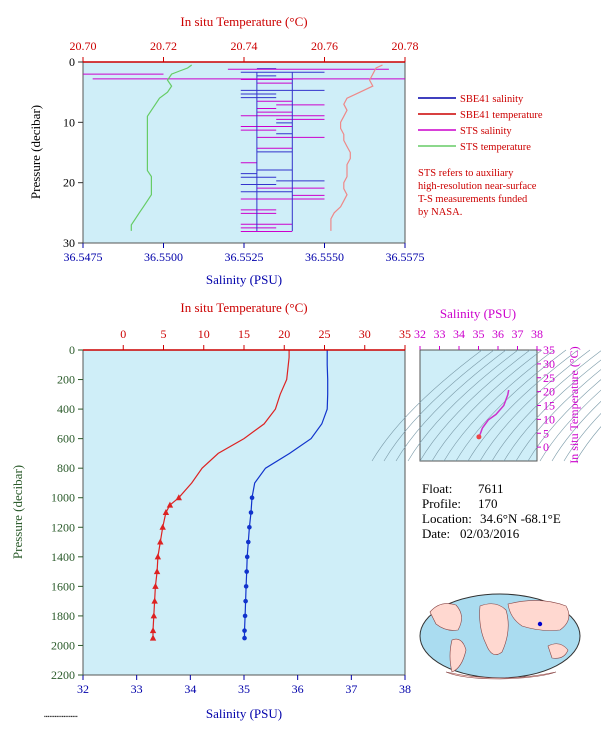 The height and width of the screenshot is (736, 601). I want to click on location-value: 34.6°N -68.1°E, so click(520, 518).